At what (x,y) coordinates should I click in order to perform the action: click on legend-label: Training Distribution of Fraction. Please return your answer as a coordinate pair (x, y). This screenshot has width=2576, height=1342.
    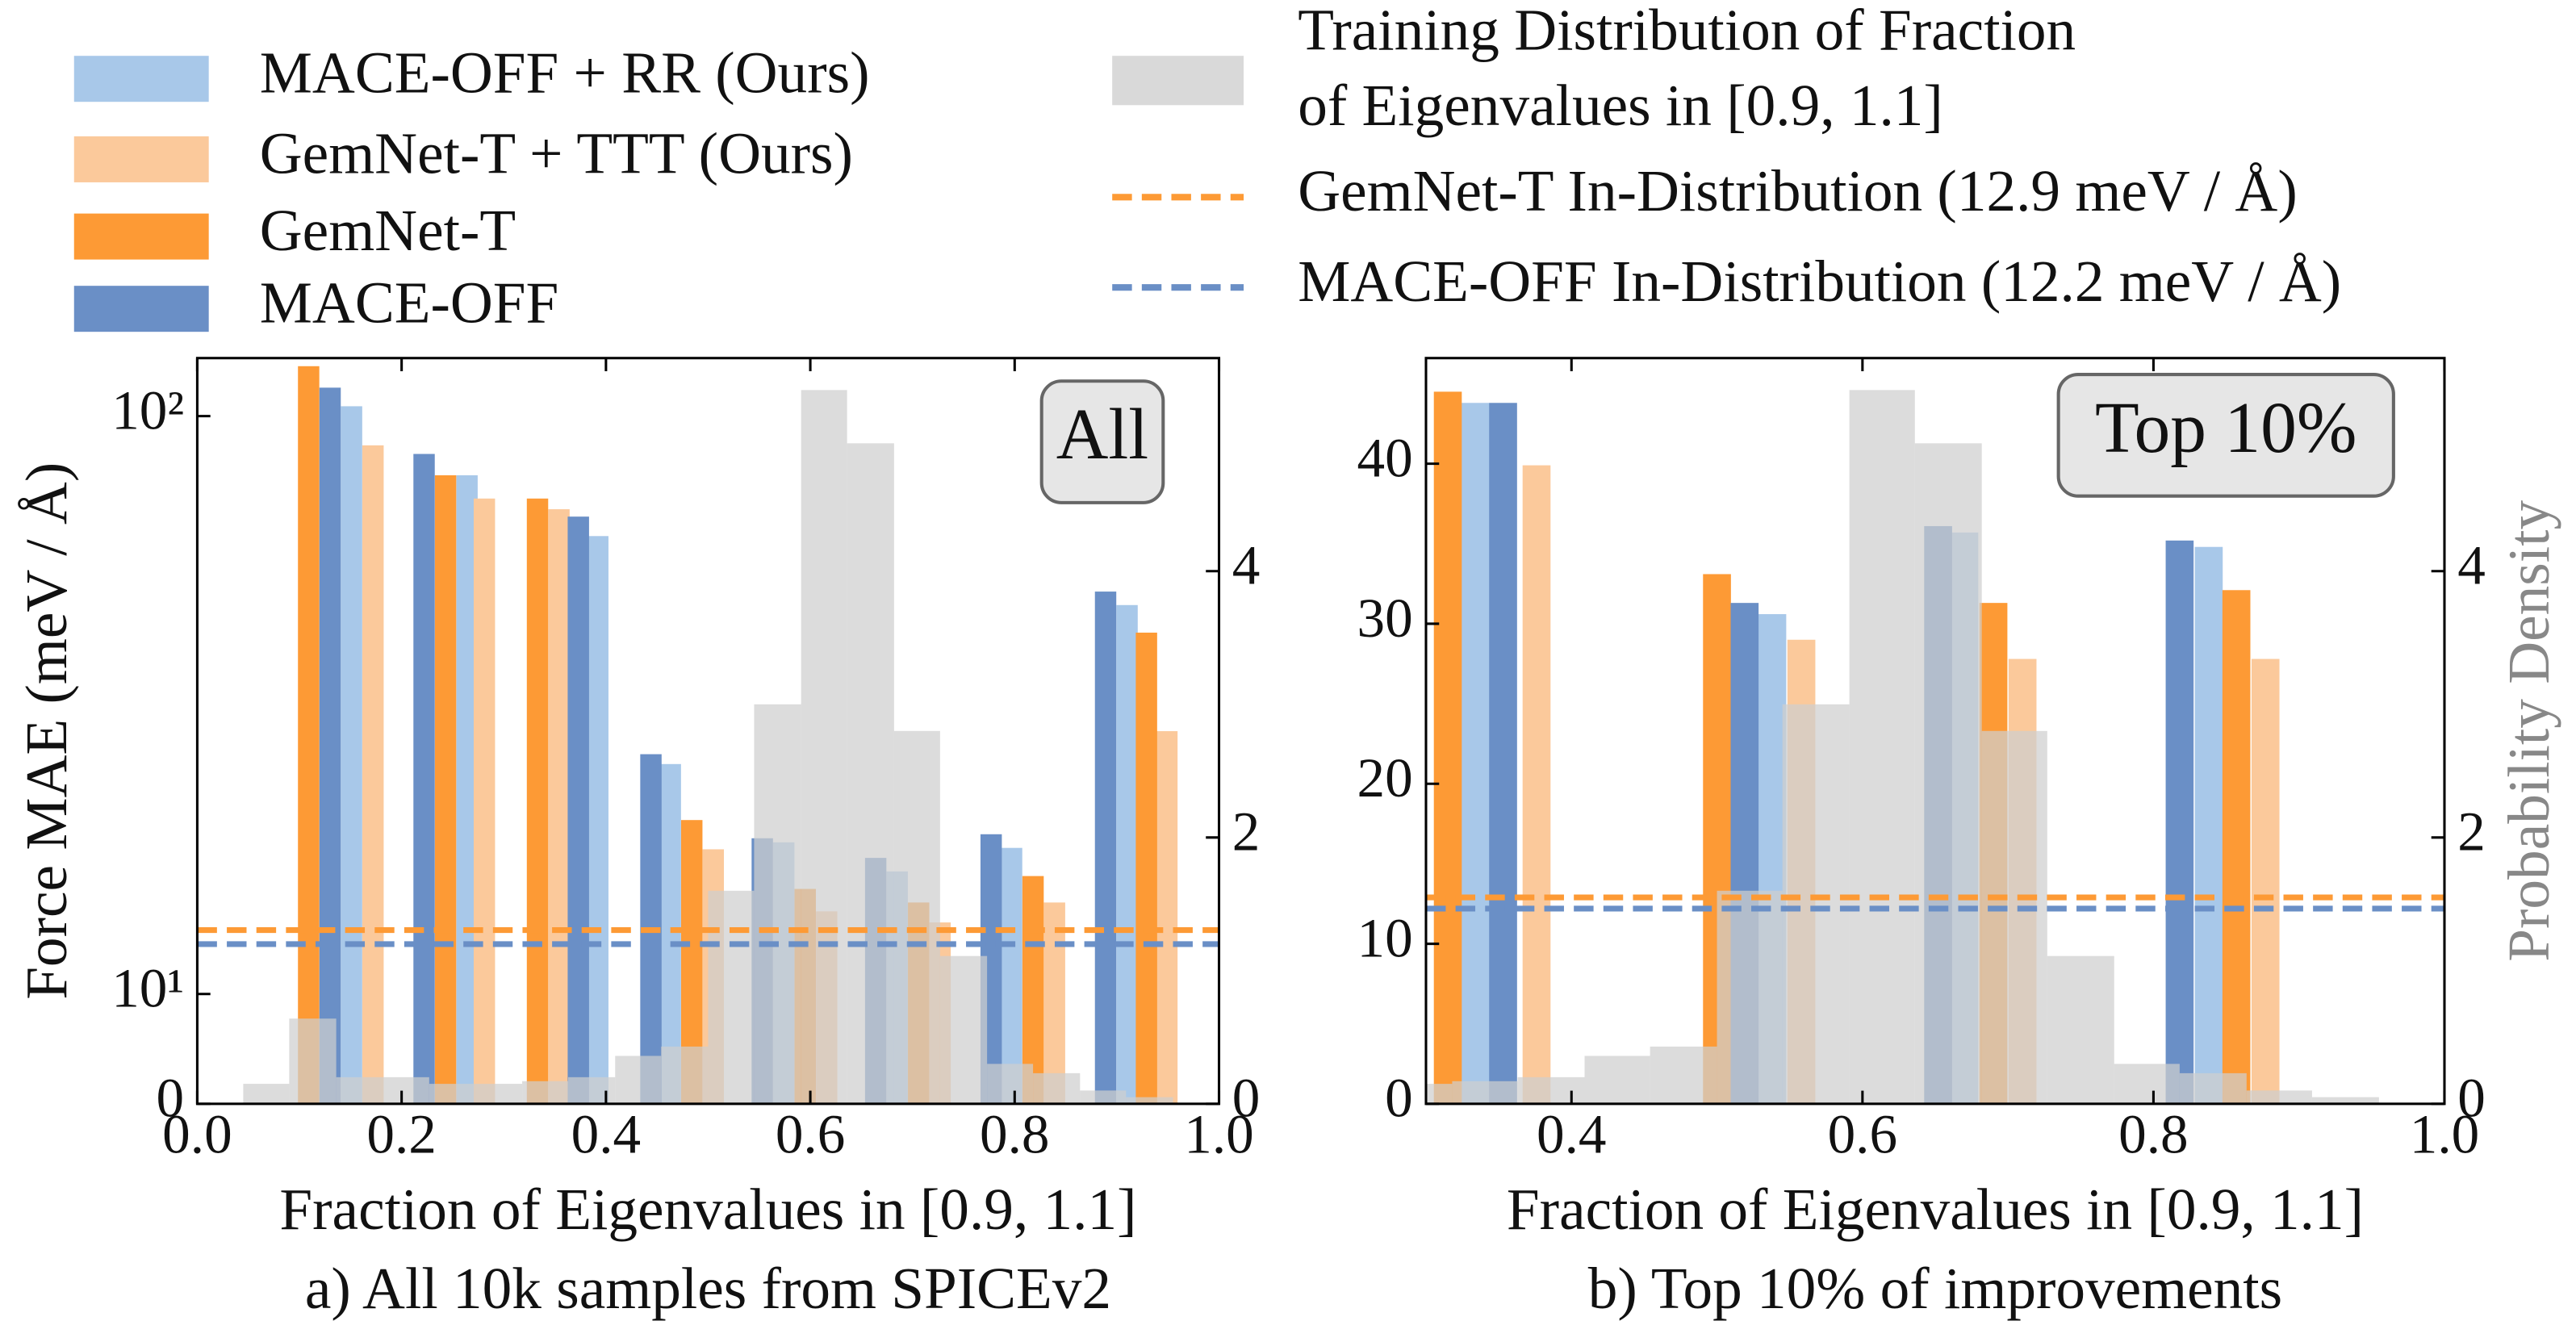
    Looking at the image, I should click on (1687, 32).